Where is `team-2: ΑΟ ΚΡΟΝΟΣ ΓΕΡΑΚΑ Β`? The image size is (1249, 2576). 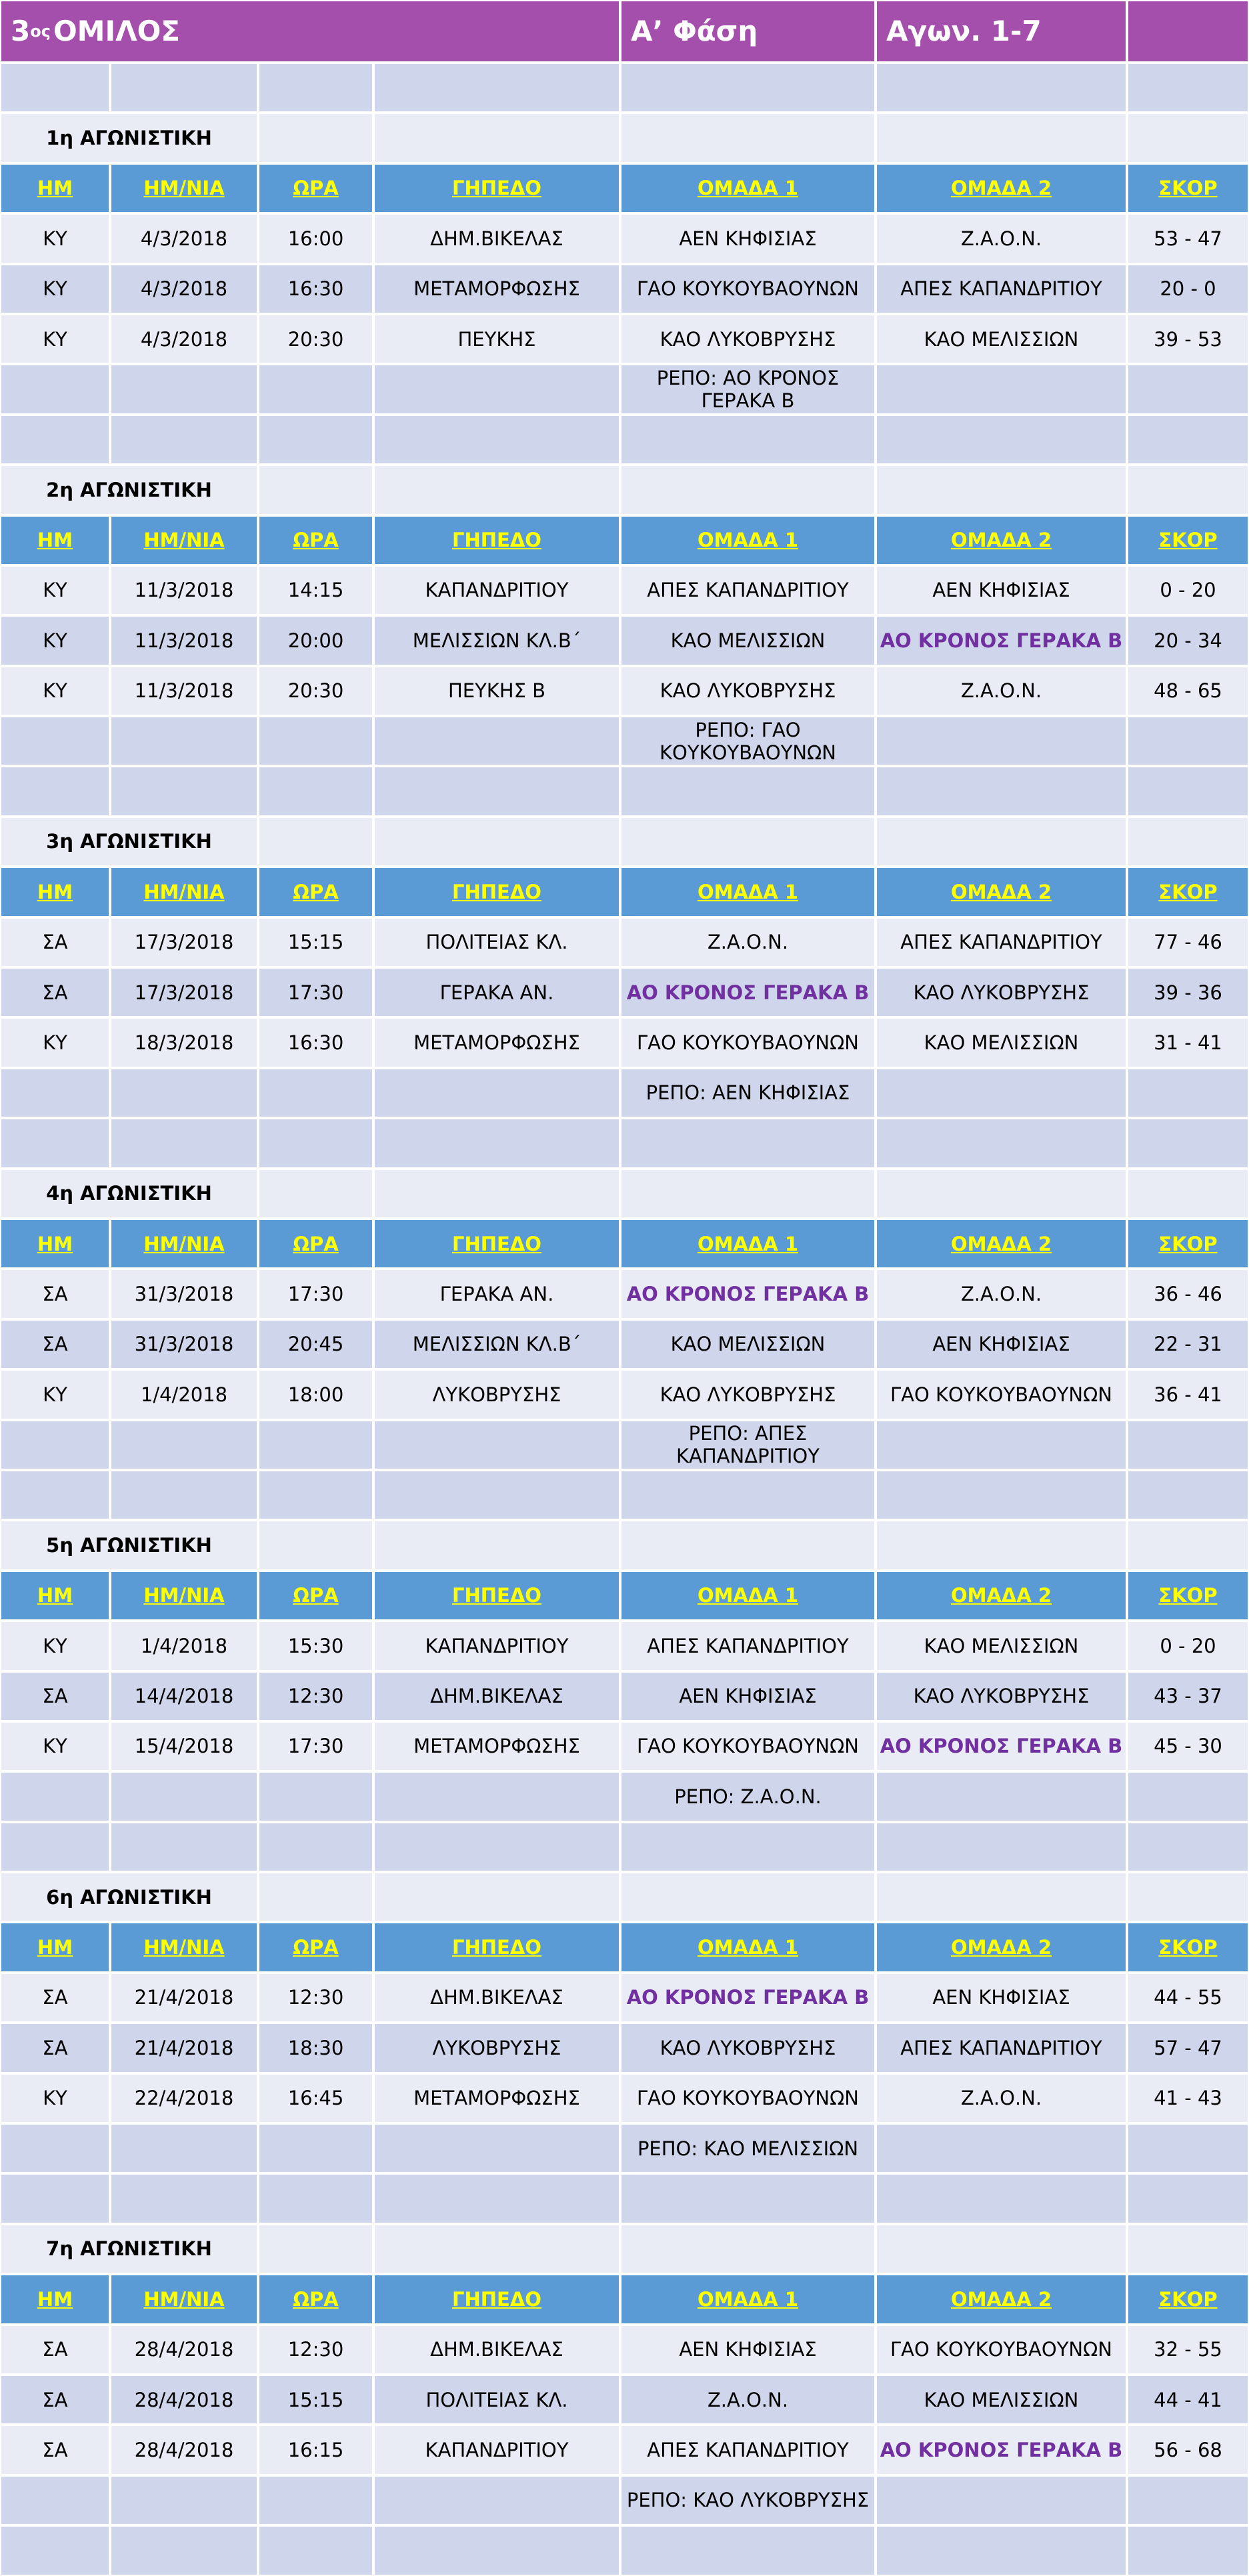
team-2: ΑΟ ΚΡΟΝΟΣ ΓΕΡΑΚΑ Β is located at coordinates (1001, 2450).